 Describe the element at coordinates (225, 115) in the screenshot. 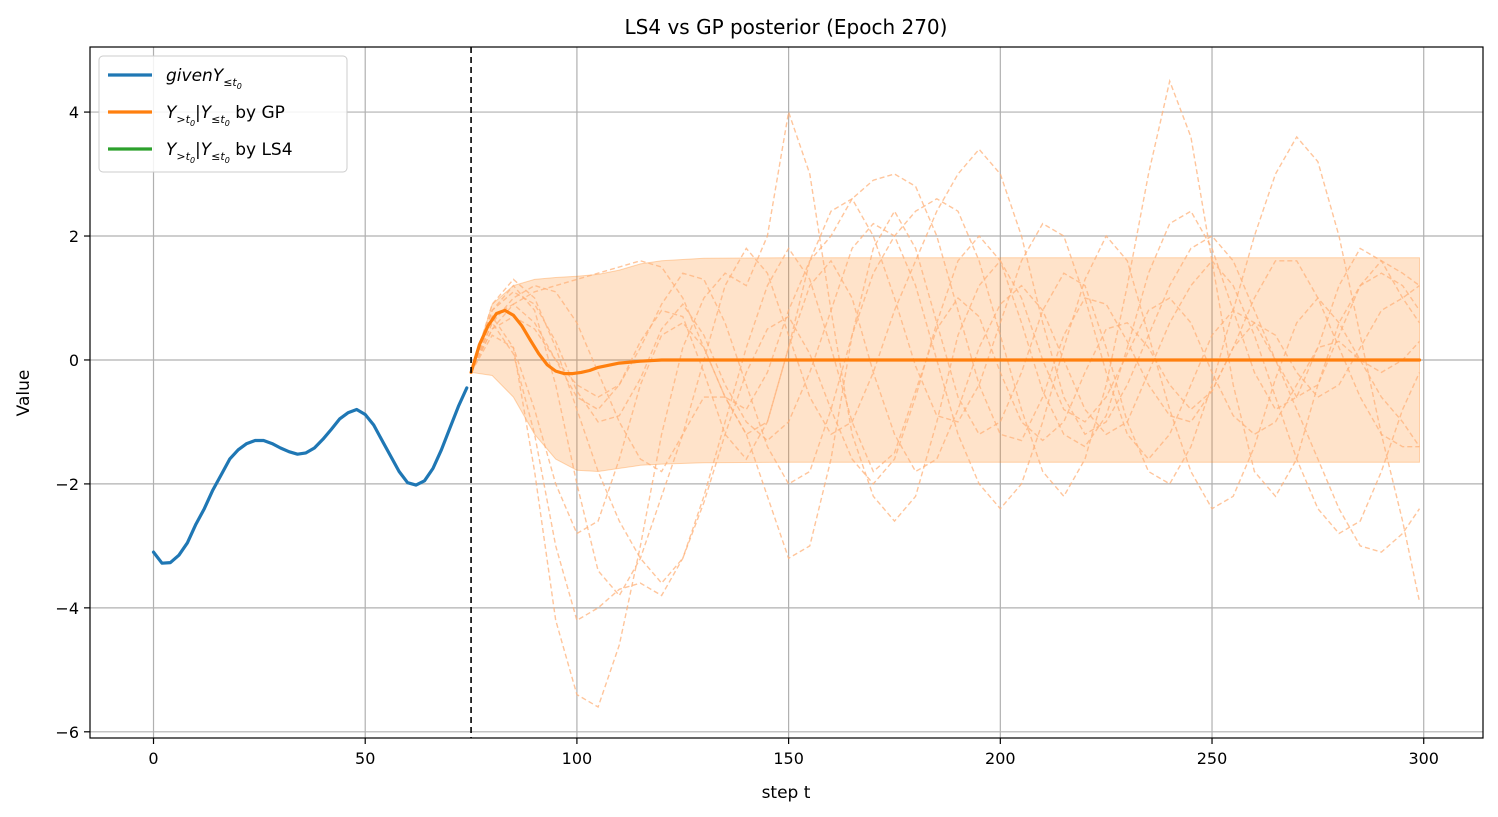

I see `legend-entry-label: Y>t0|Y≤t0 by GP` at that location.